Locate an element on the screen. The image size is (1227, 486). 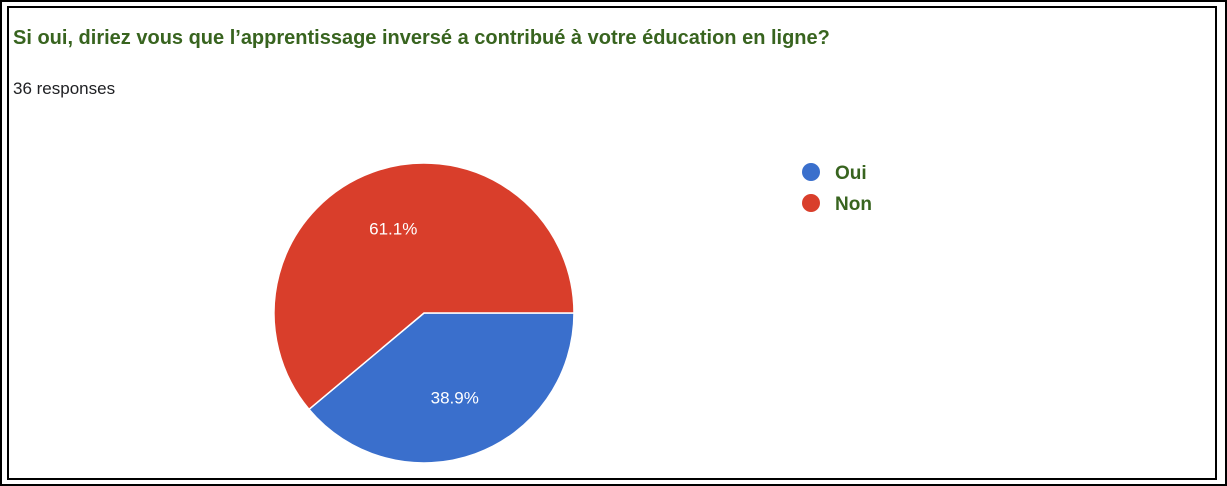
pie-slice-label-oui: 38.9% is located at coordinates (455, 398).